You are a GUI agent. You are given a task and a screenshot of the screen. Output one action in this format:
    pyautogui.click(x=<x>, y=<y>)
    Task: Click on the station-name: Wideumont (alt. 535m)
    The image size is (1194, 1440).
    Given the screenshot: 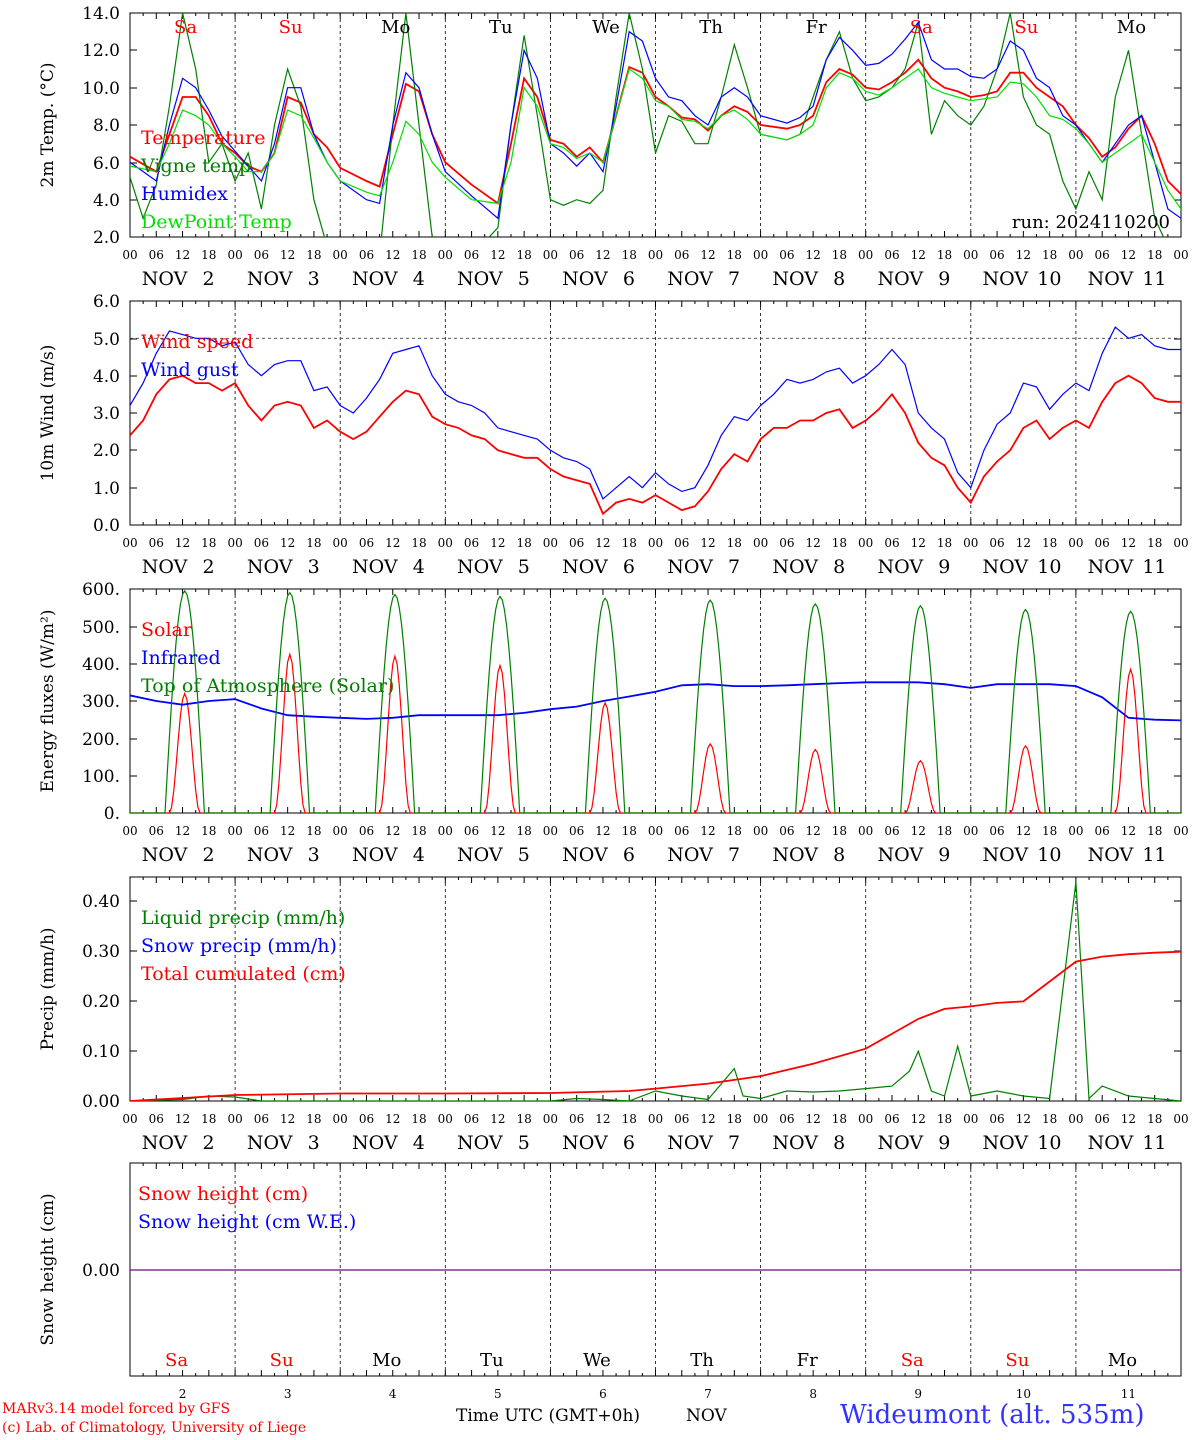 What is the action you would take?
    pyautogui.click(x=992, y=1415)
    